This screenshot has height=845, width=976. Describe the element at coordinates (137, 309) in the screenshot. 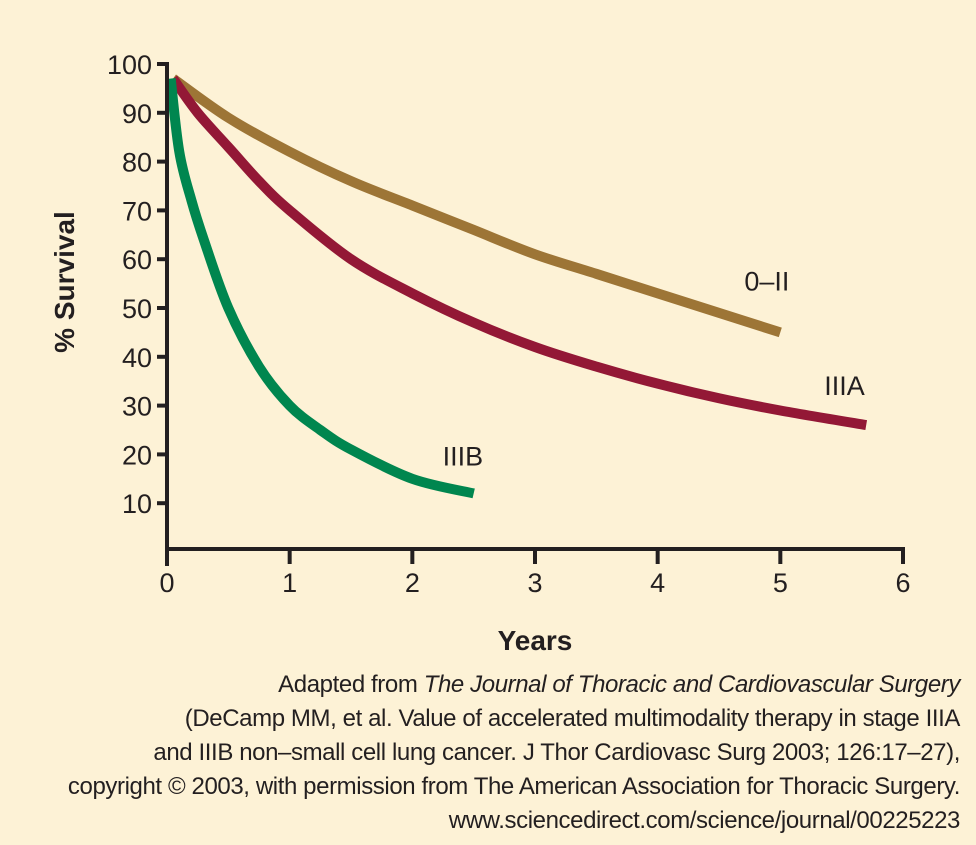

I see `y-tick-label: 50` at that location.